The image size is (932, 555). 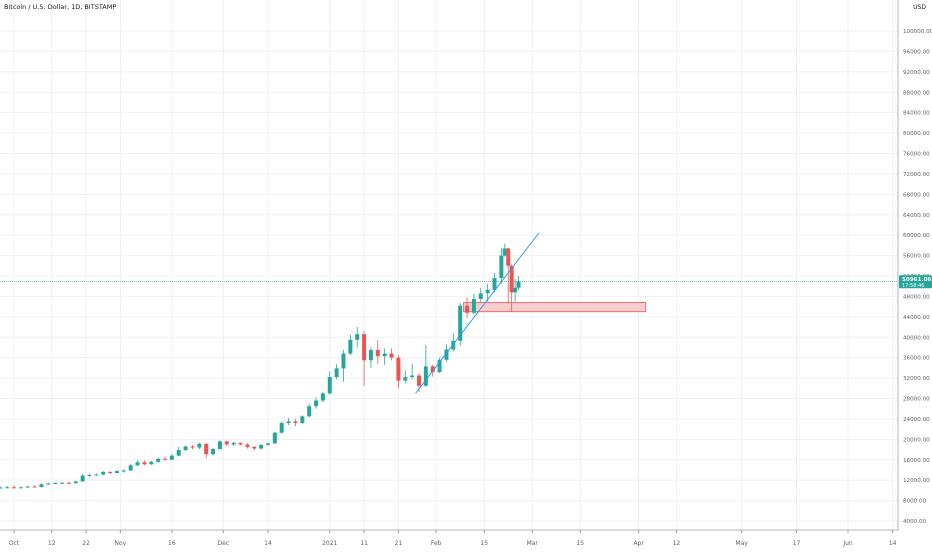 I want to click on y-tick-label: 40000.00, so click(x=916, y=338).